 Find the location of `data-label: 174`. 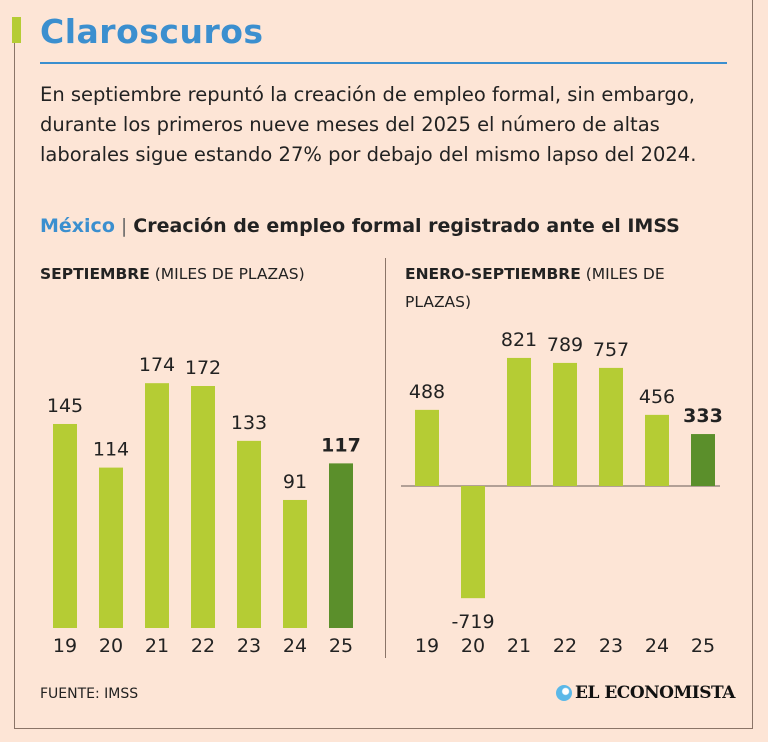

data-label: 174 is located at coordinates (157, 365).